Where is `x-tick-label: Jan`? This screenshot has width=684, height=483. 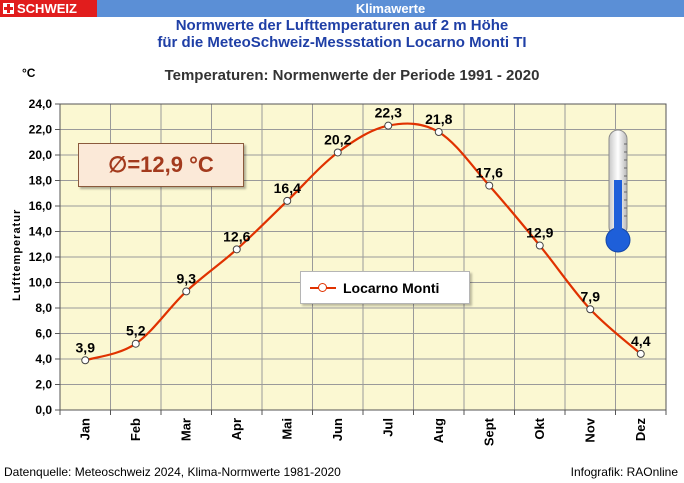 x-tick-label: Jan is located at coordinates (84, 429).